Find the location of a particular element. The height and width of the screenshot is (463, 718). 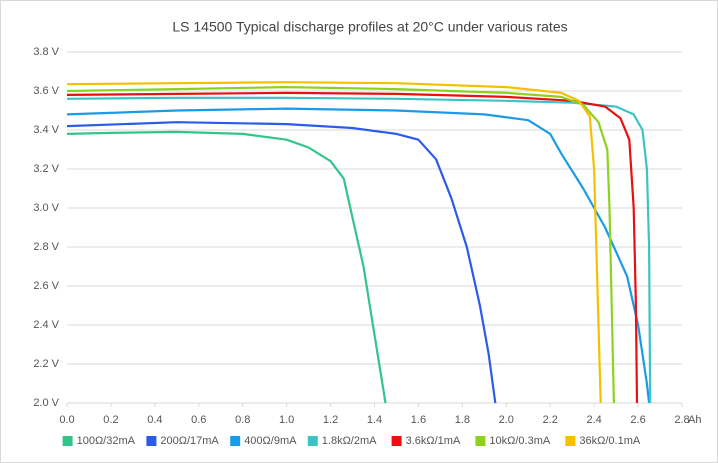

x-tick-label: 0.4 is located at coordinates (154, 420).